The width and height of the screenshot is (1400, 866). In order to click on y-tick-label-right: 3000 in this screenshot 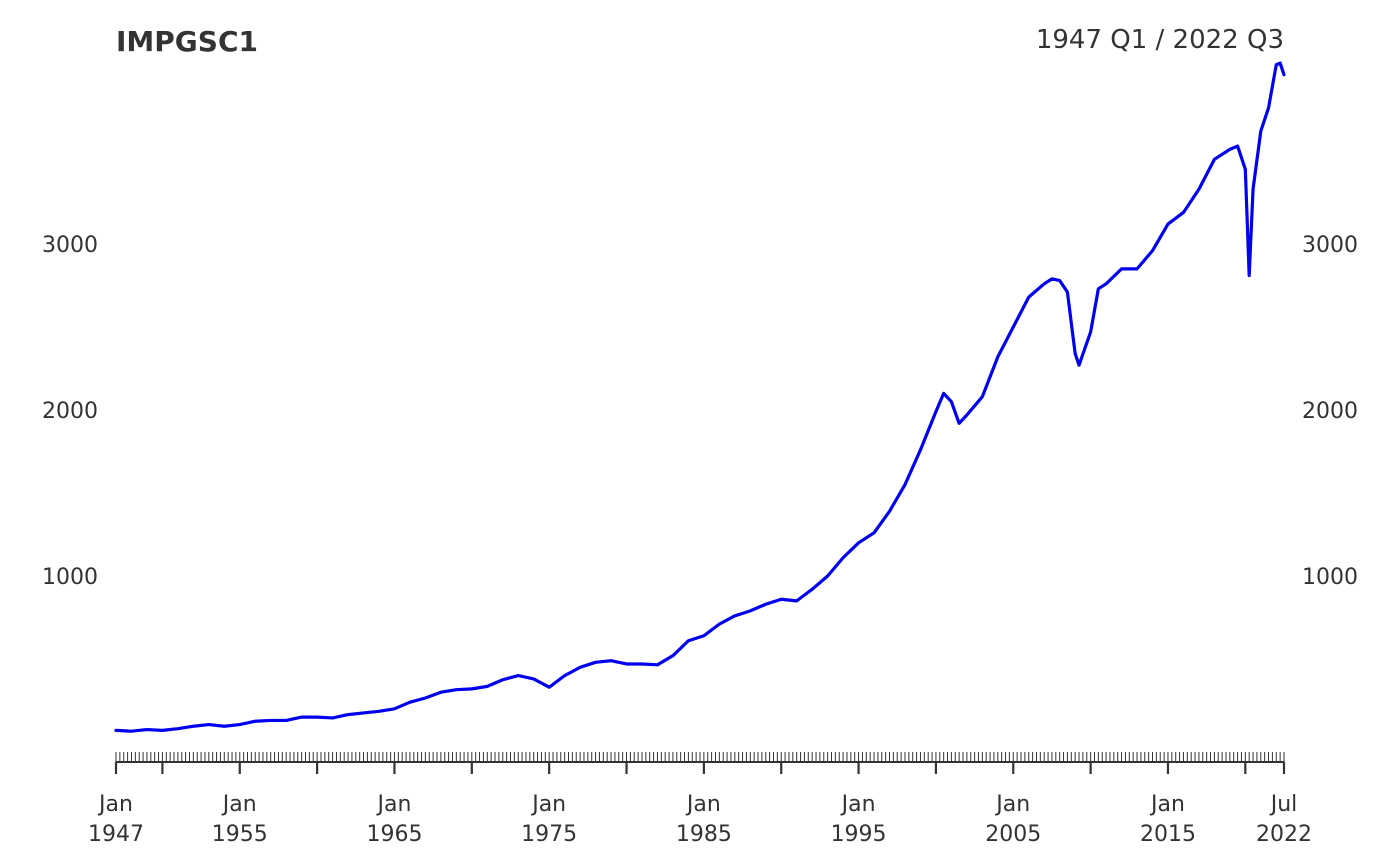, I will do `click(1330, 245)`.